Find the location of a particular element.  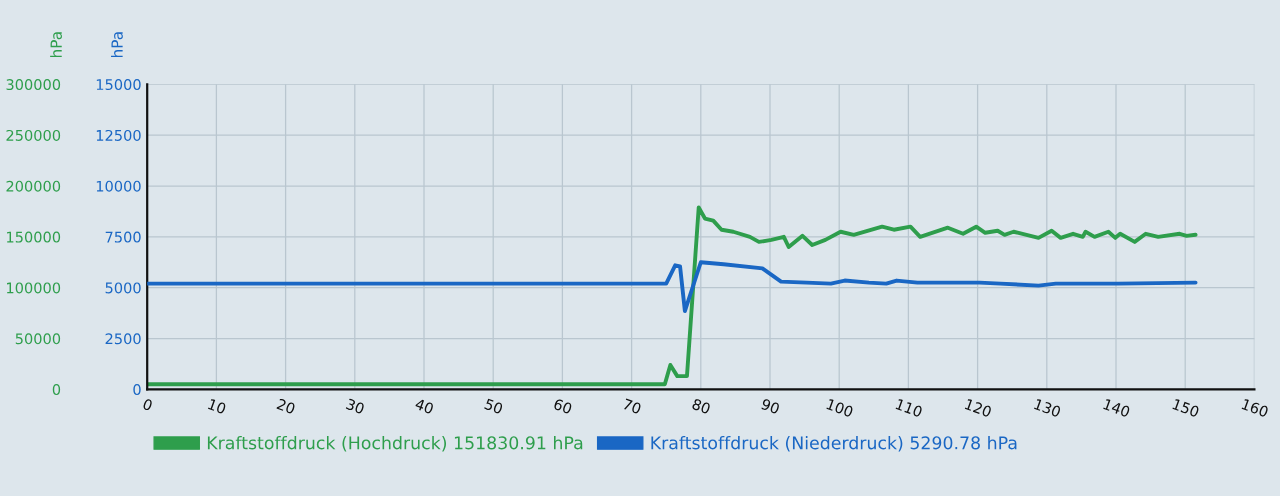

x-tick-label: 90 is located at coordinates (770, 406).